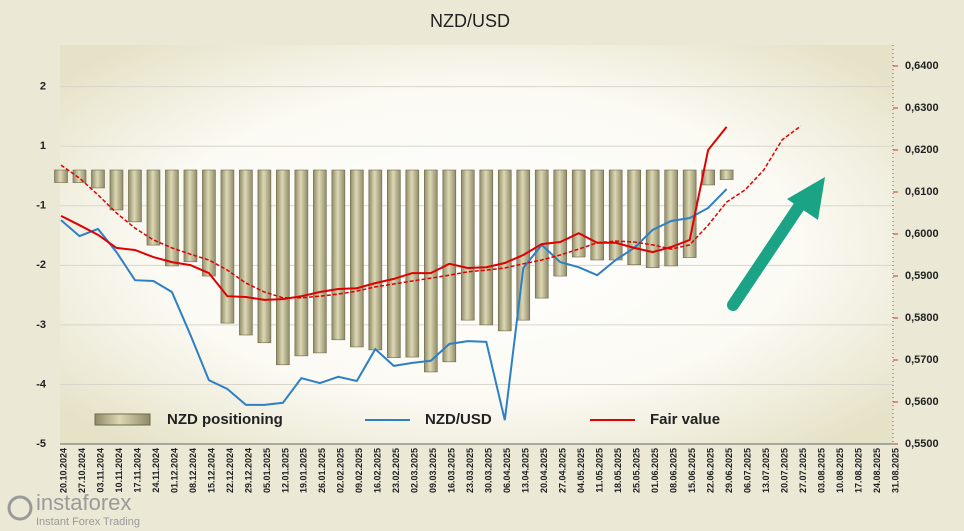 The image size is (964, 531). Describe the element at coordinates (922, 108) in the screenshot. I see `y2-tick-label: 0,6300` at that location.